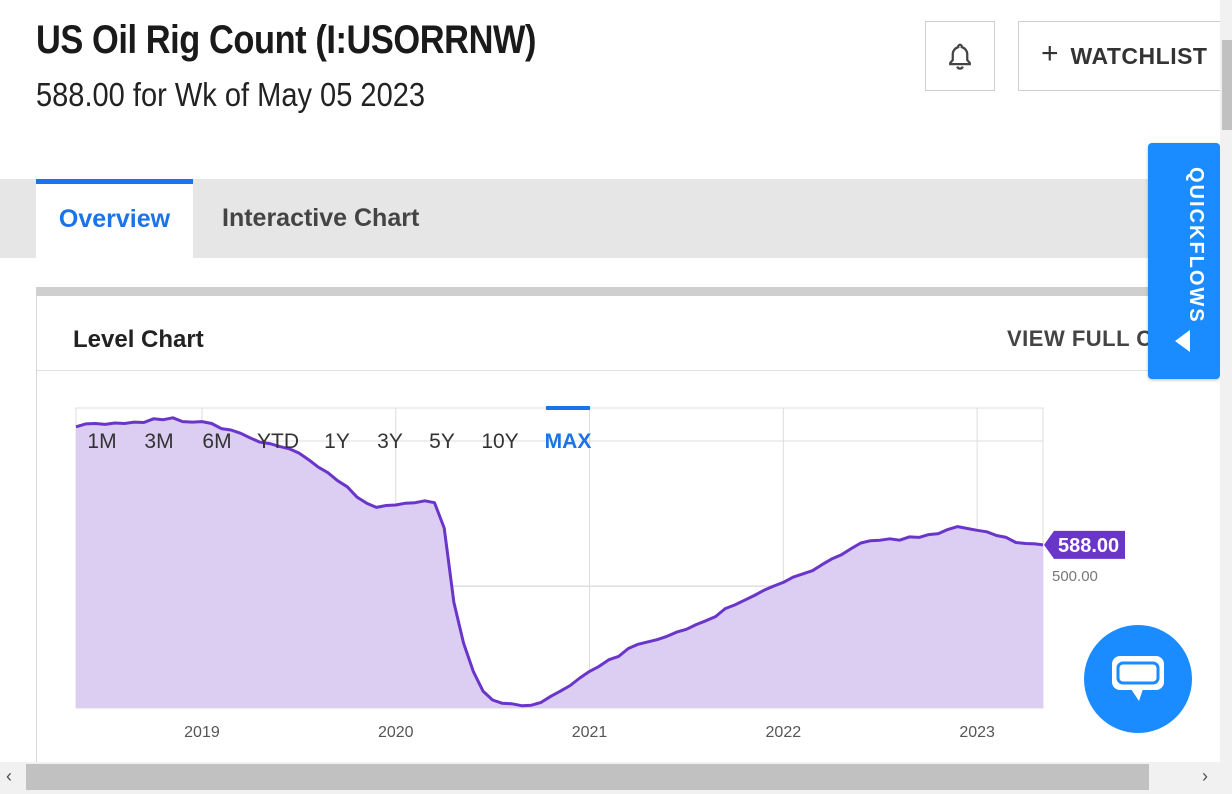  What do you see at coordinates (1075, 576) in the screenshot?
I see `y-tick-label: 500.00` at bounding box center [1075, 576].